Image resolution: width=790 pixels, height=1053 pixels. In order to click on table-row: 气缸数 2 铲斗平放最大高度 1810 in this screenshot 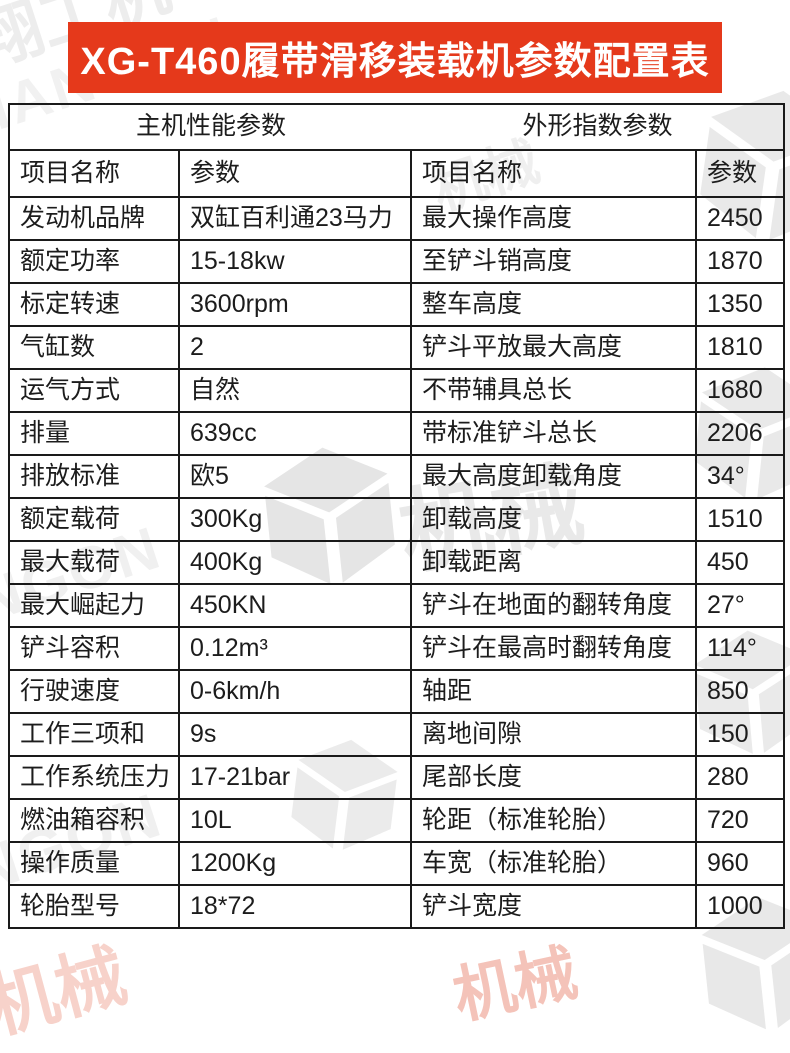, I will do `click(397, 347)`.